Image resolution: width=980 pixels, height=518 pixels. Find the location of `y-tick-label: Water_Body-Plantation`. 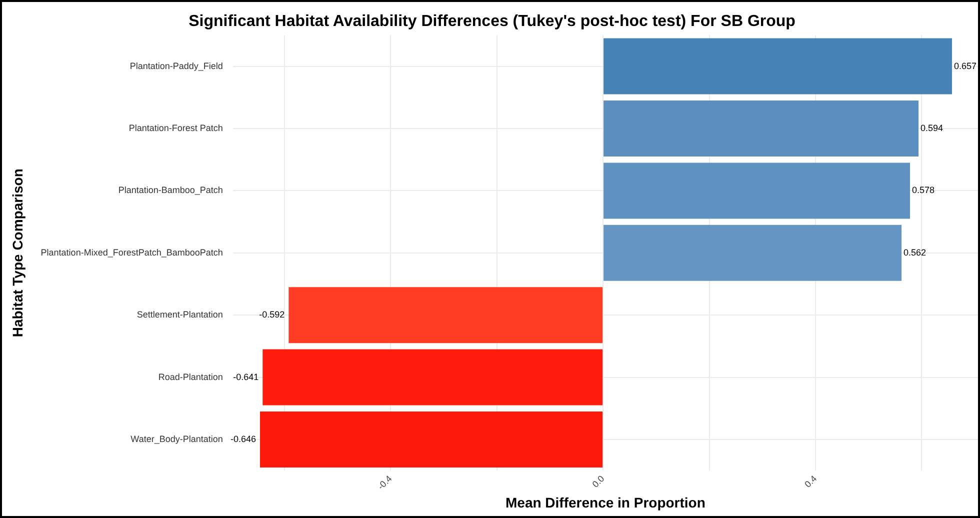

y-tick-label: Water_Body-Plantation is located at coordinates (176, 439).